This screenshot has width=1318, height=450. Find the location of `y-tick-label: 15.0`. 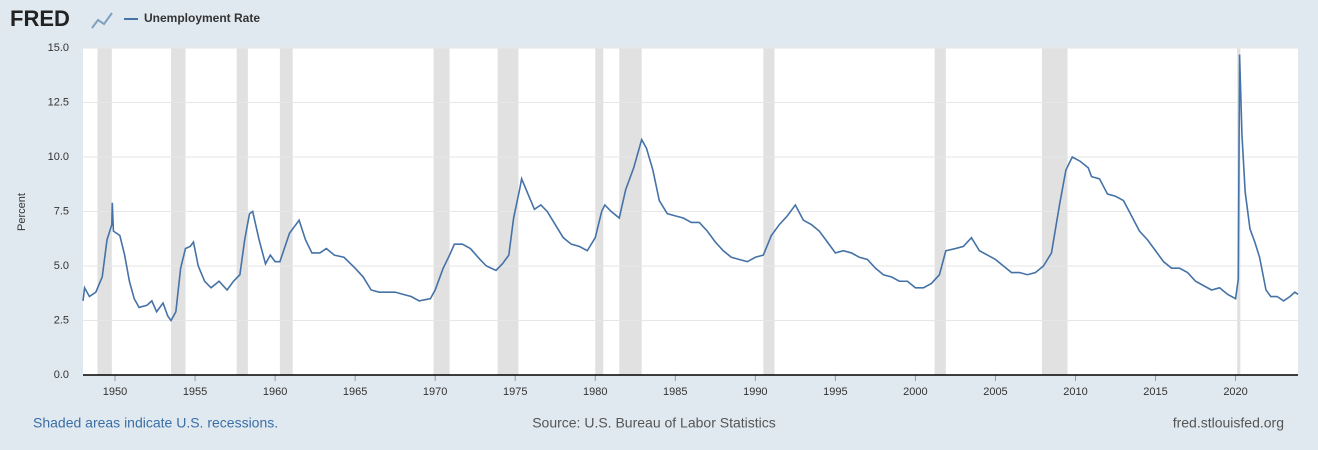

y-tick-label: 15.0 is located at coordinates (58, 48).